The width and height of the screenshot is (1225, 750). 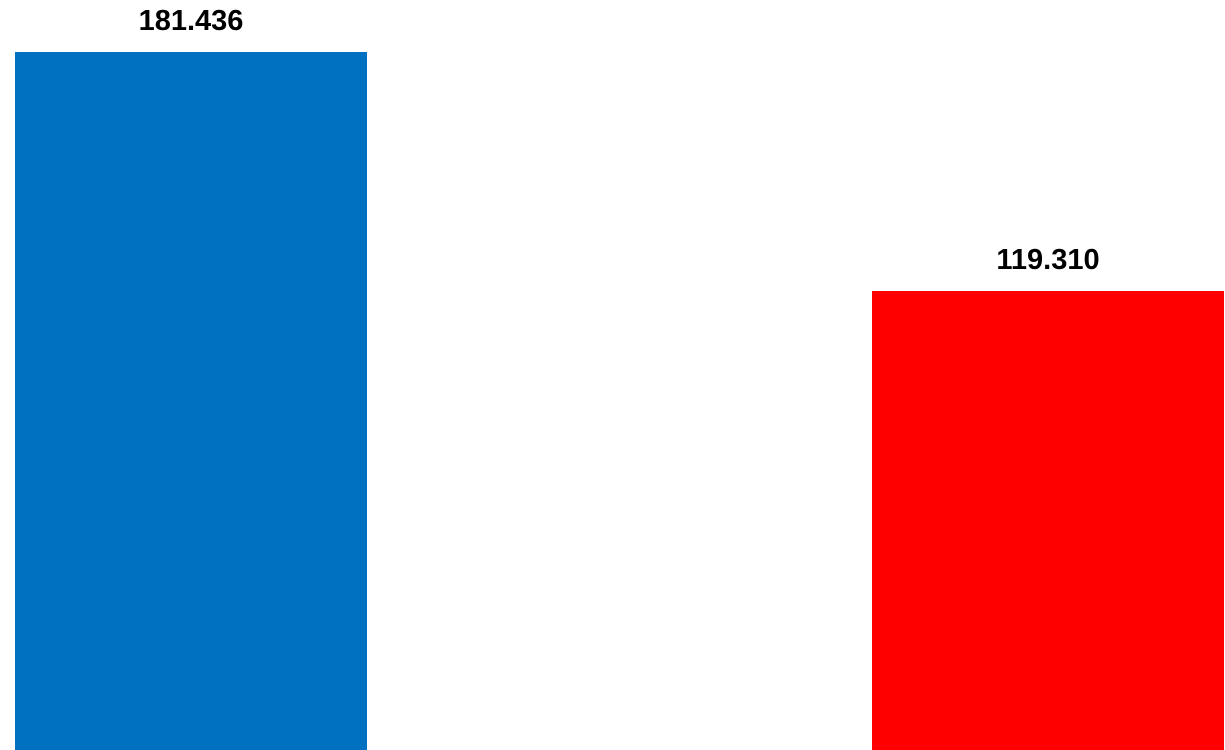 I want to click on data-label-1: 181.436, so click(x=191, y=21).